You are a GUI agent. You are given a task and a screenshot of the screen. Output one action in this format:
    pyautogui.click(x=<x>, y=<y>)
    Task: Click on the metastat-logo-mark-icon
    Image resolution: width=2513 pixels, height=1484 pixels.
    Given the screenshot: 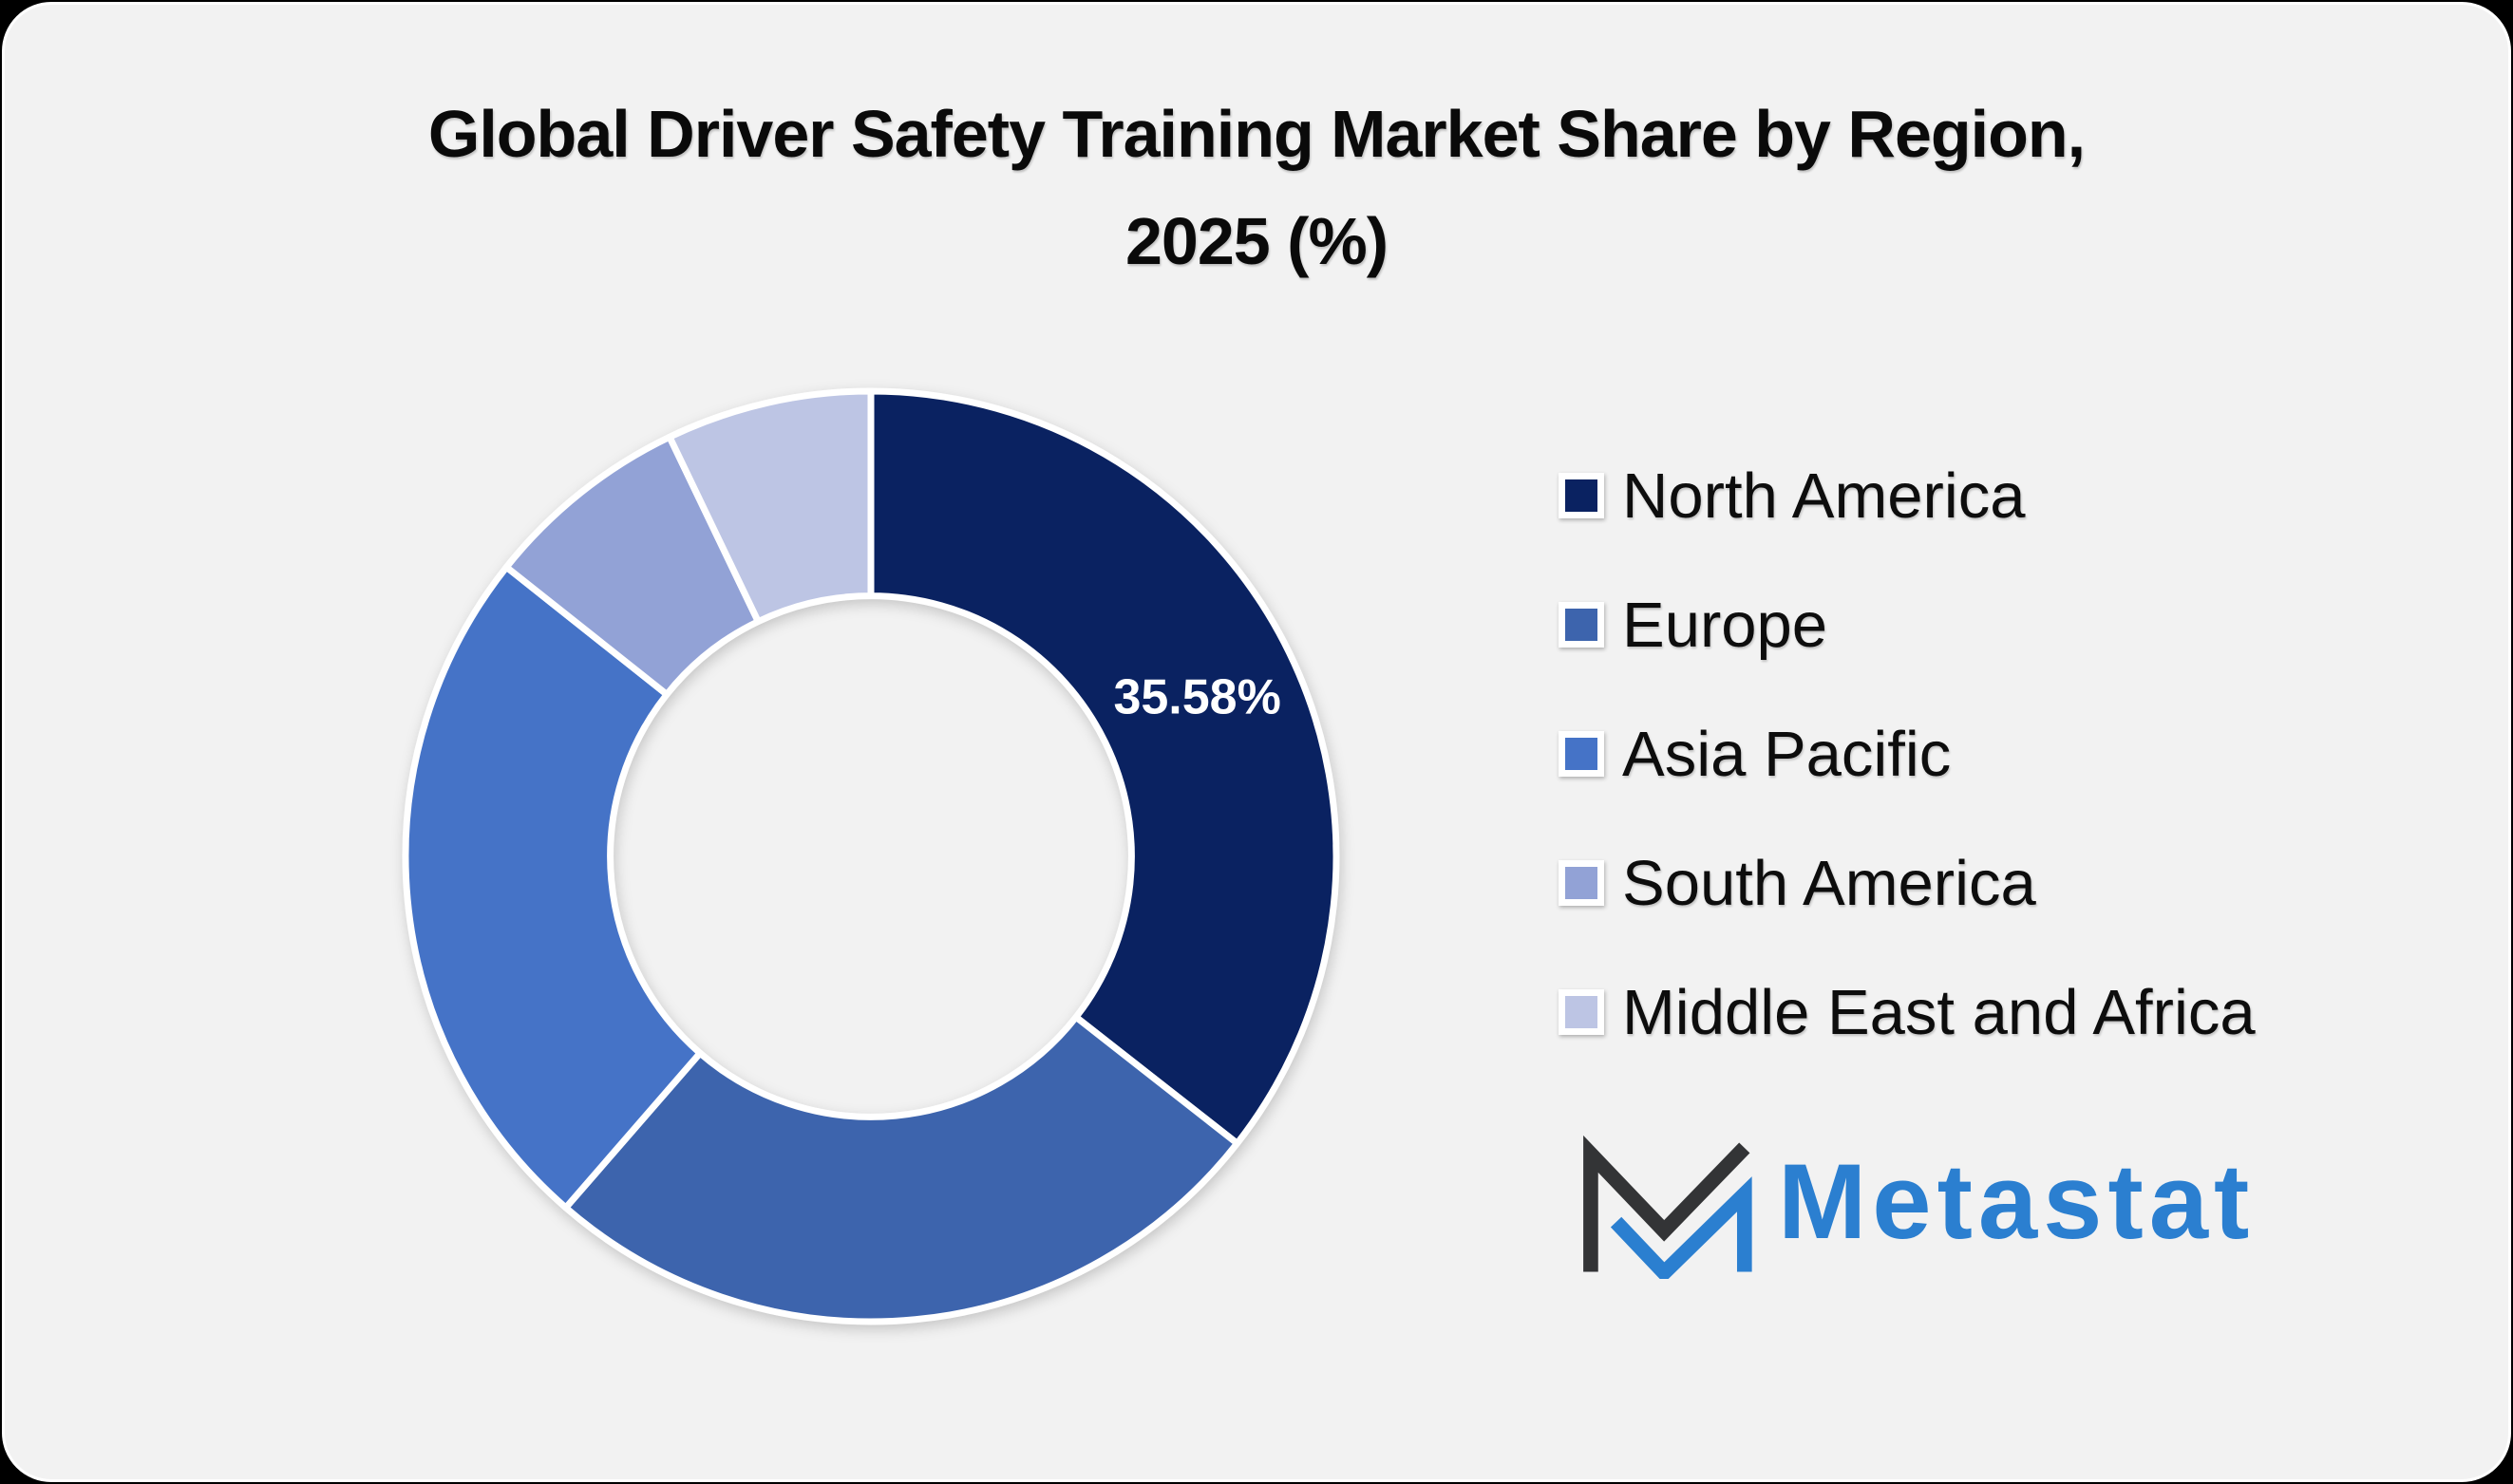 What is the action you would take?
    pyautogui.click(x=1668, y=1207)
    